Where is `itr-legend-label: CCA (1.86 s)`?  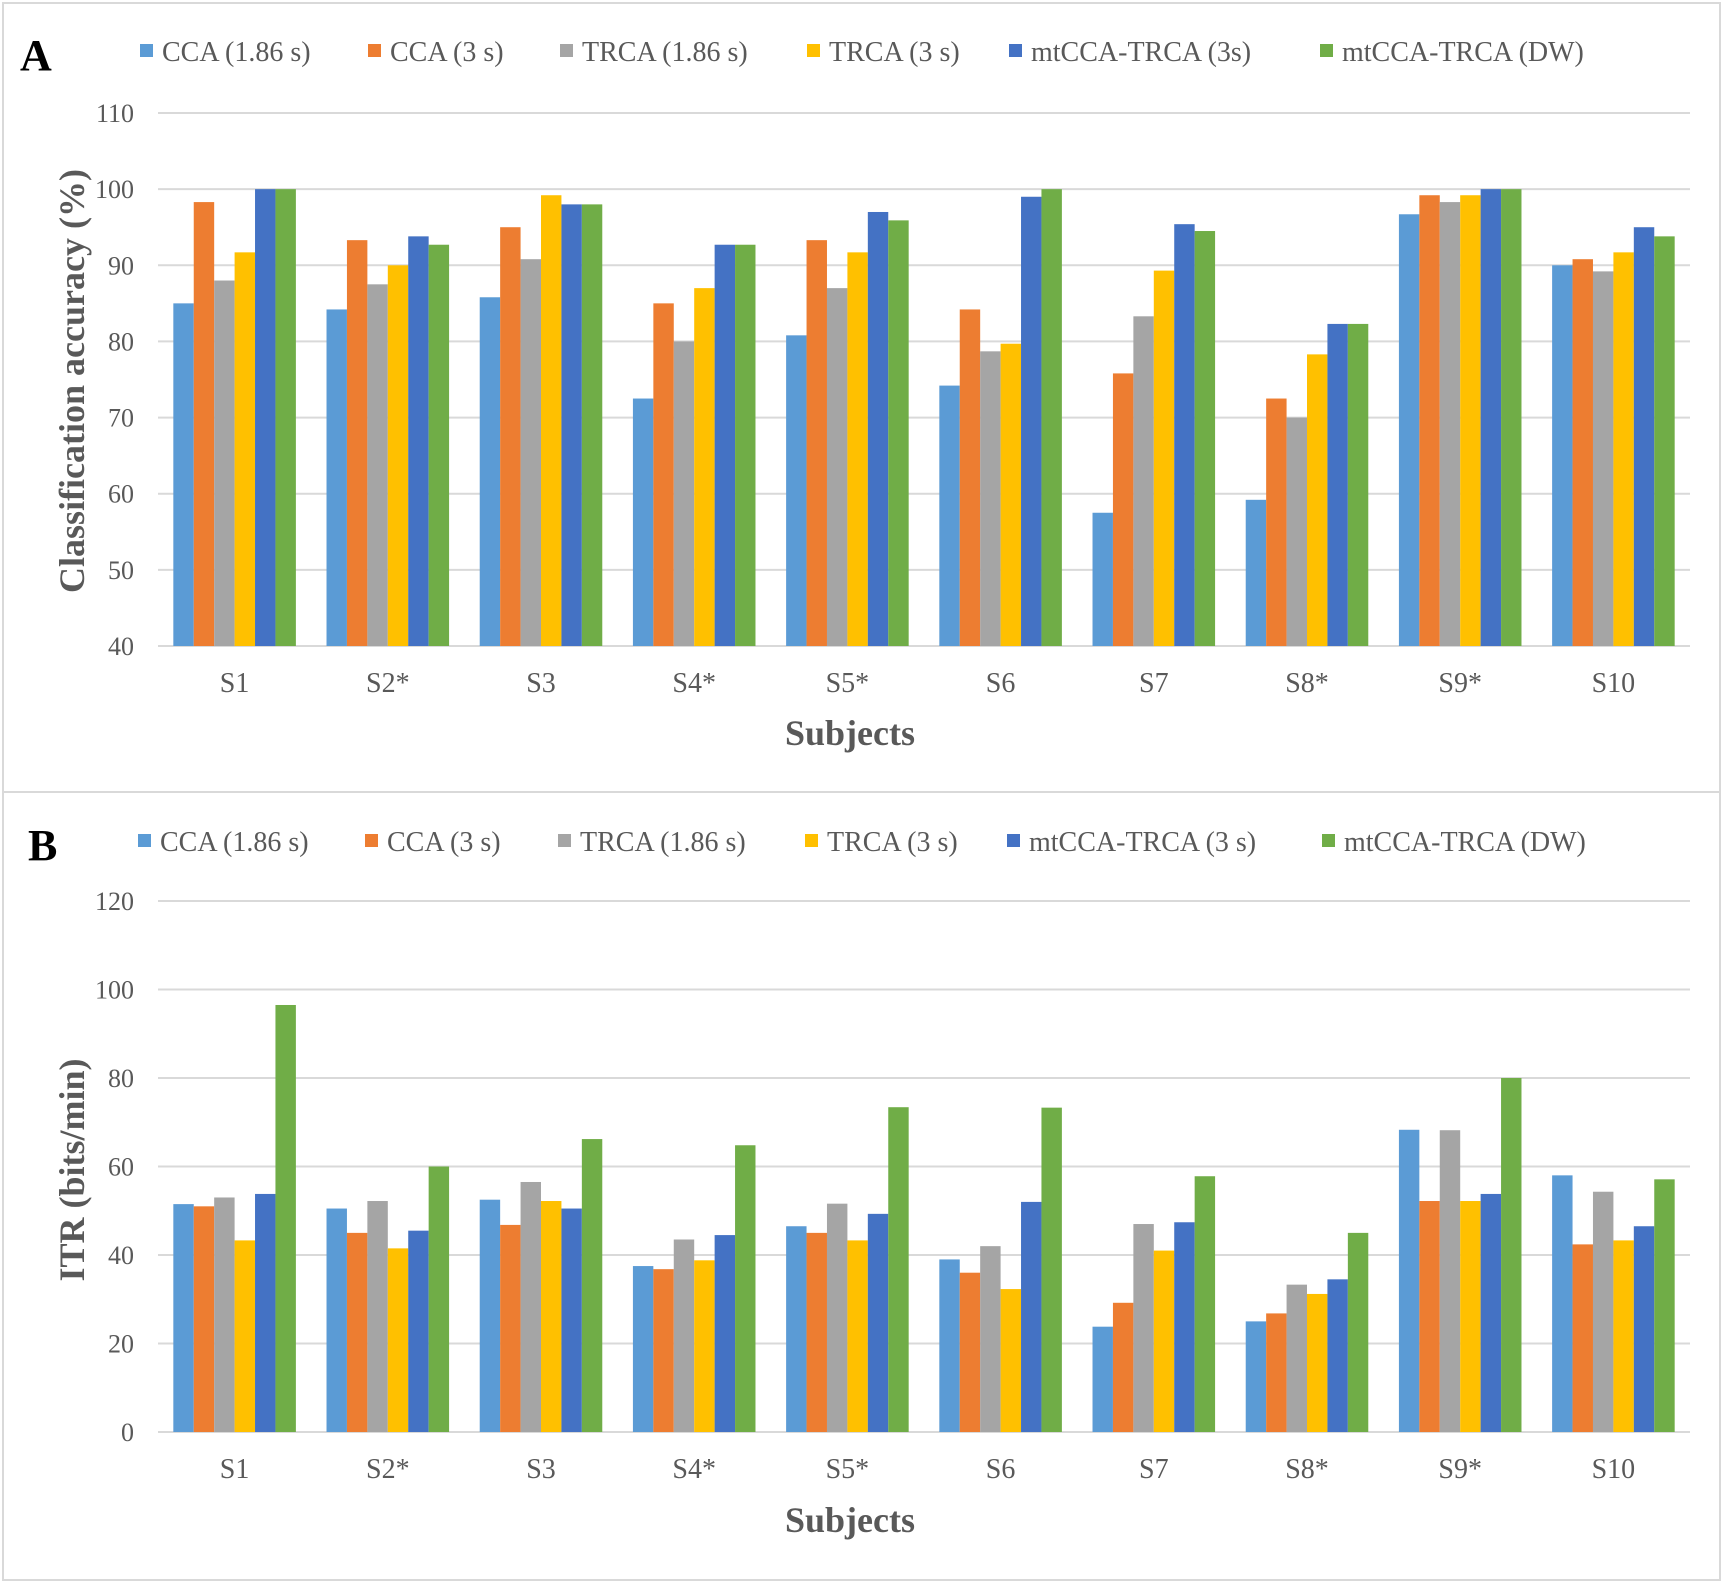 itr-legend-label: CCA (1.86 s) is located at coordinates (234, 842).